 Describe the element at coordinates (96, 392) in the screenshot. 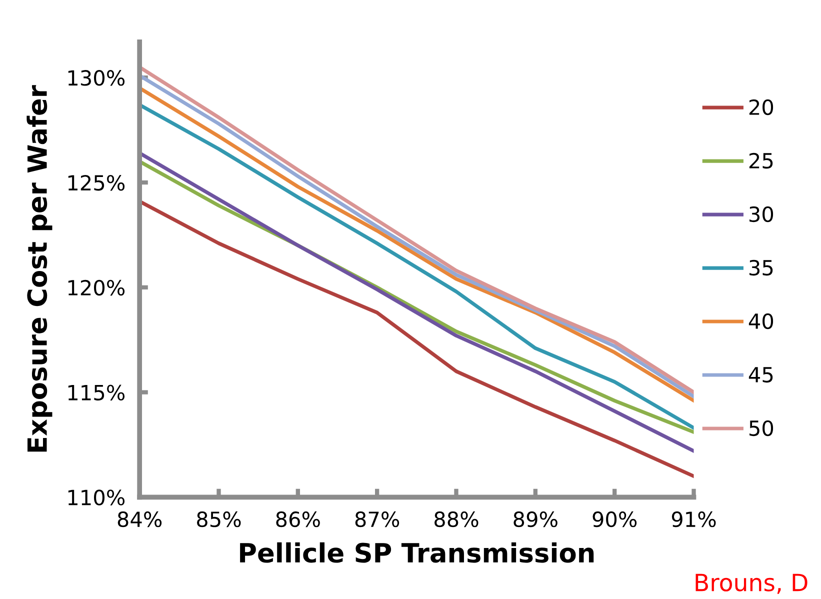

I see `y-tick-label: 115%` at that location.